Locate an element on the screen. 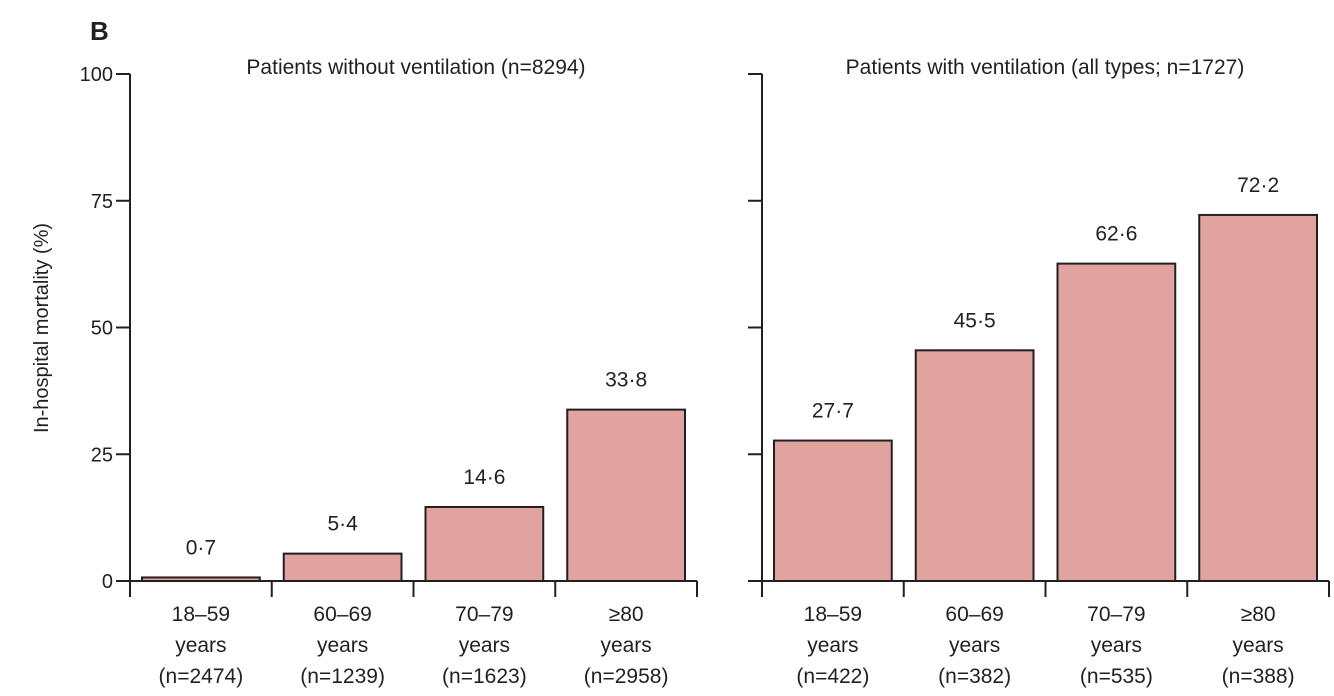 This screenshot has height=696, width=1334. category-label: (n=1239) is located at coordinates (342, 676).